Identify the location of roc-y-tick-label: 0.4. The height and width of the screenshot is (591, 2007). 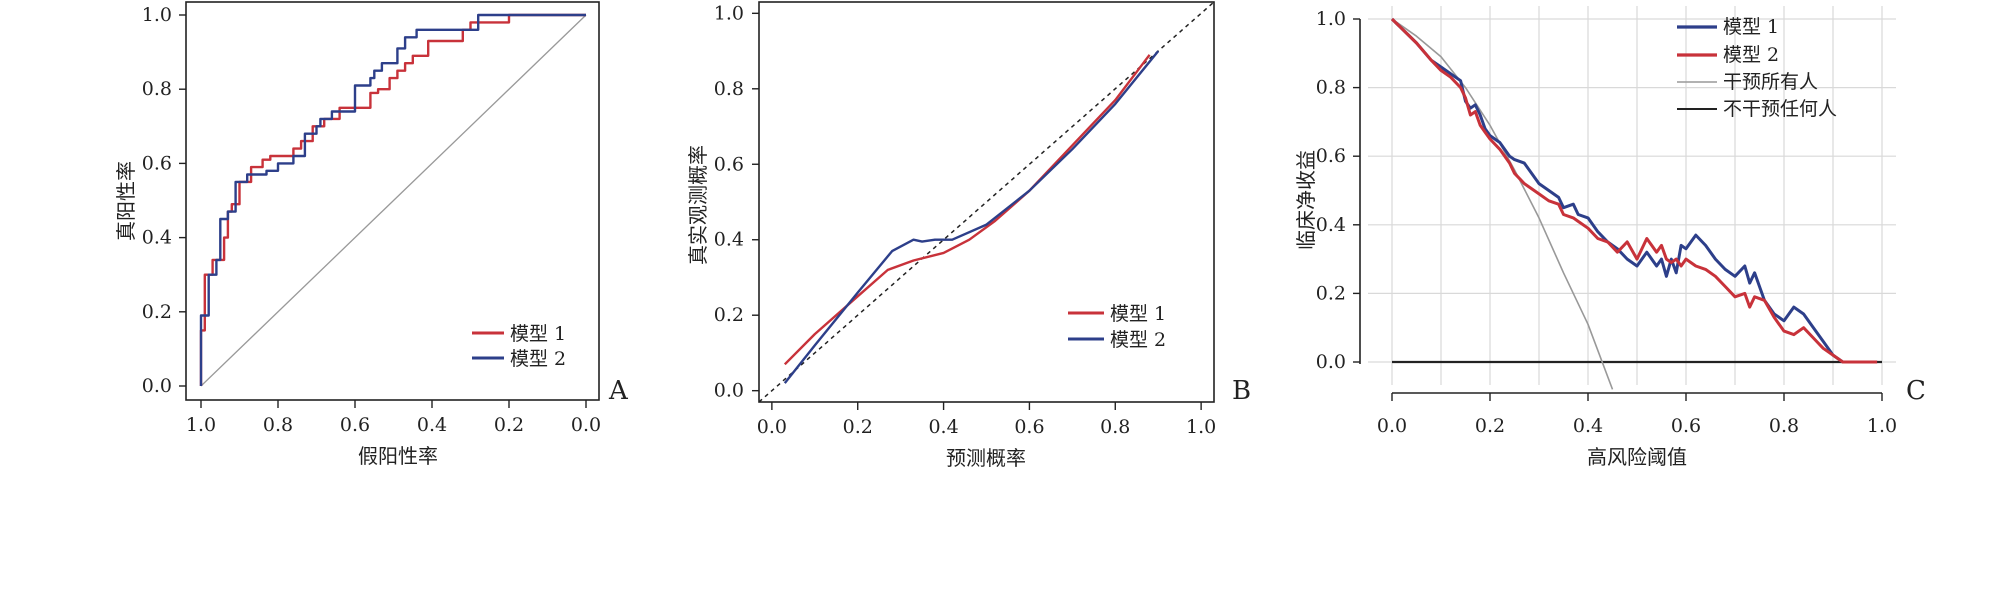
(157, 238).